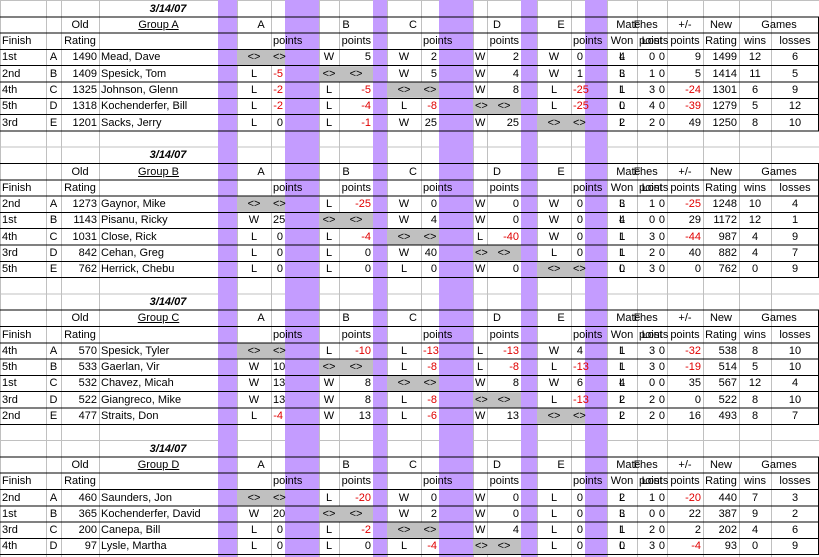 The height and width of the screenshot is (557, 819). Describe the element at coordinates (90, 546) in the screenshot. I see `player-old-rating: 97` at that location.